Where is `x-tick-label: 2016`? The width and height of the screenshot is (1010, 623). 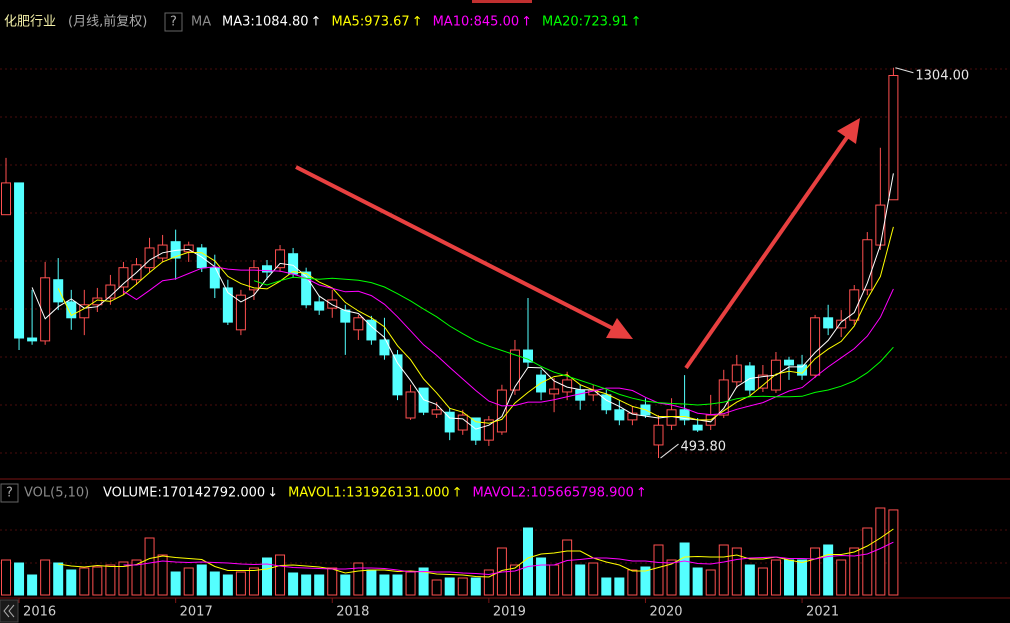 x-tick-label: 2016 is located at coordinates (39, 612).